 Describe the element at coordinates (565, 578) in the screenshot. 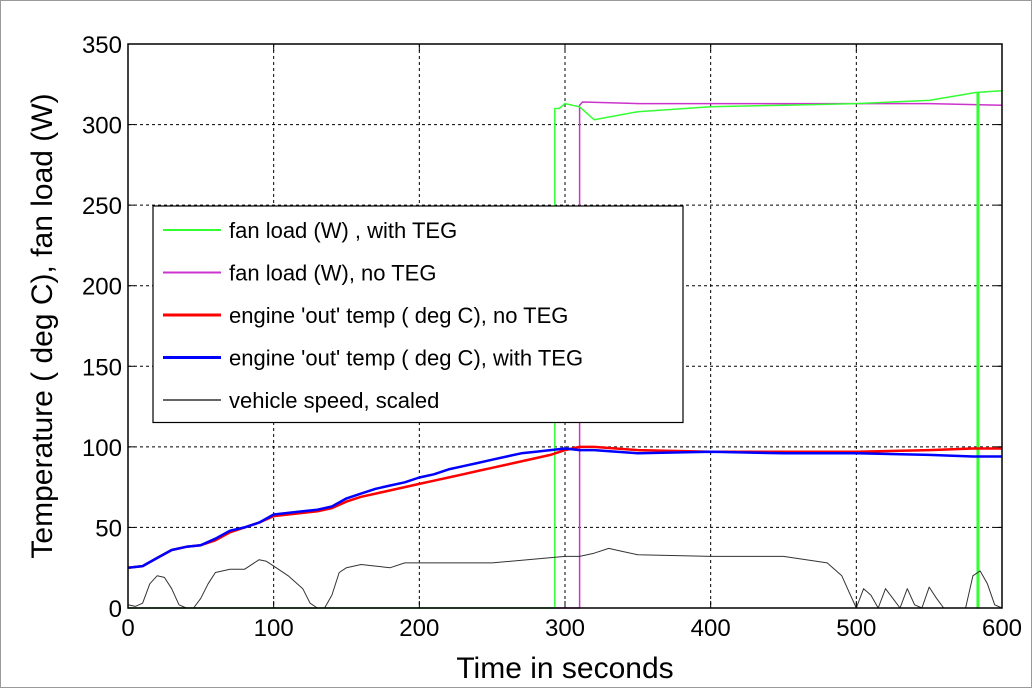

I see `series-line-vehicle-speed-scaled` at that location.